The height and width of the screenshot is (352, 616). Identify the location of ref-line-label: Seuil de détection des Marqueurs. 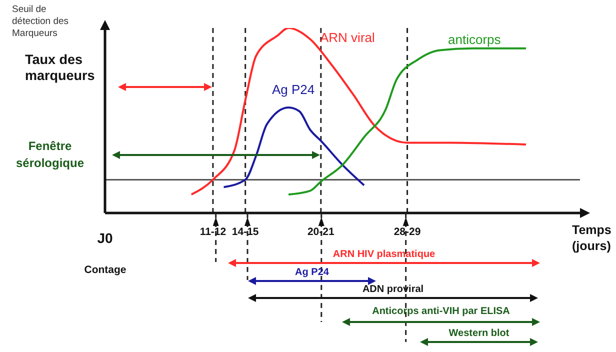
(41, 22).